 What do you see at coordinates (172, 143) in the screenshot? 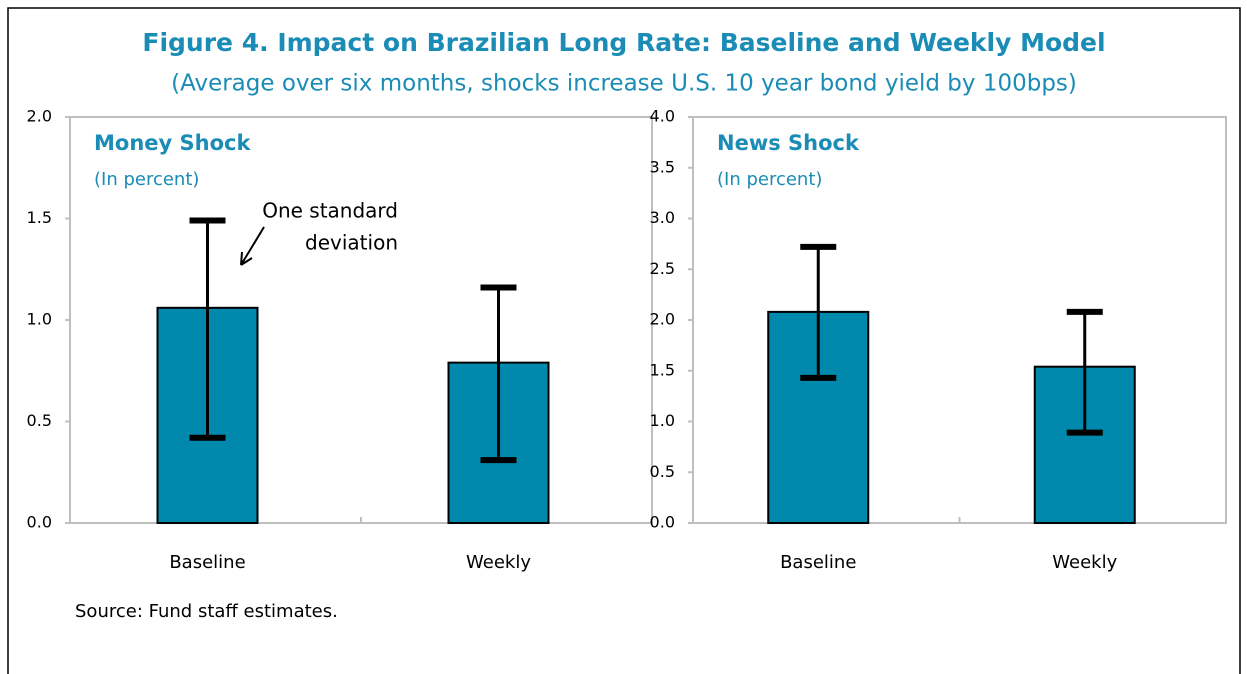
I see `panel-title: Money Shock` at bounding box center [172, 143].